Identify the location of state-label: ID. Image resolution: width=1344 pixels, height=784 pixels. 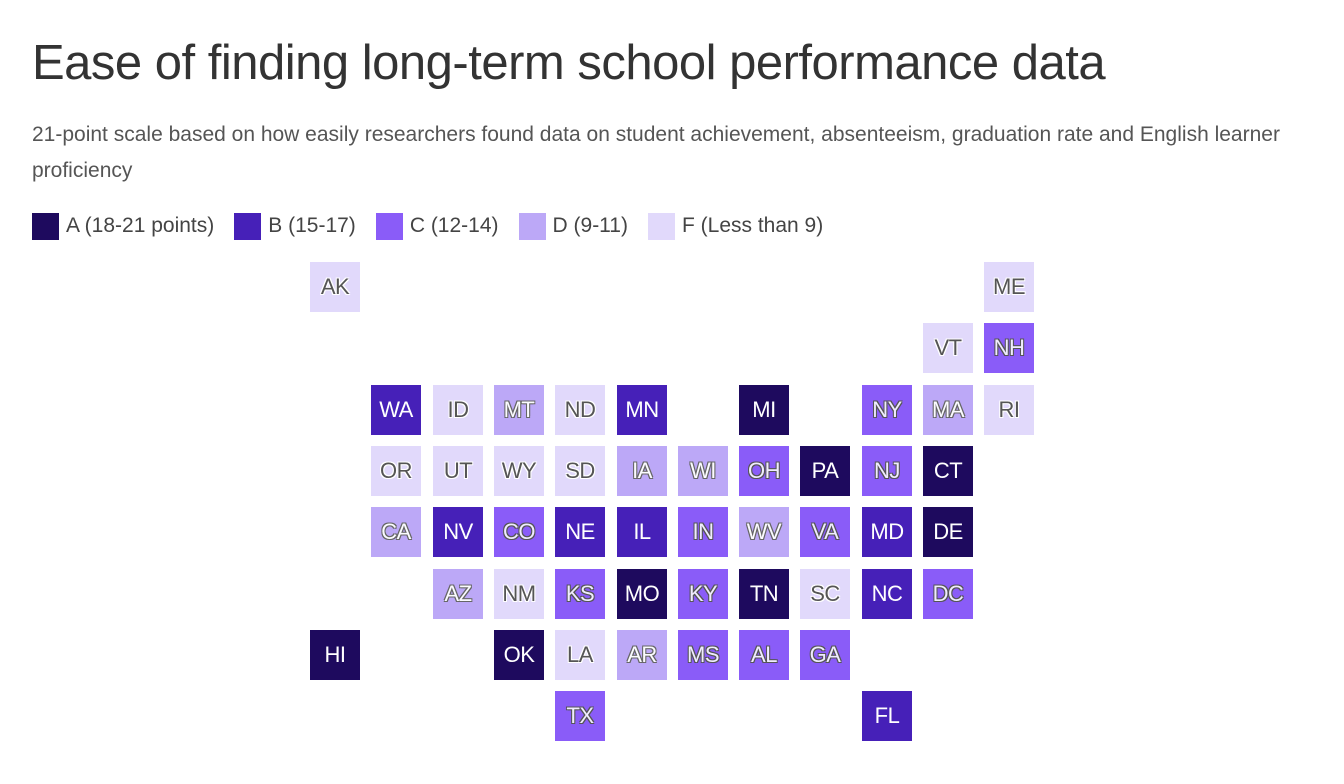
(458, 409).